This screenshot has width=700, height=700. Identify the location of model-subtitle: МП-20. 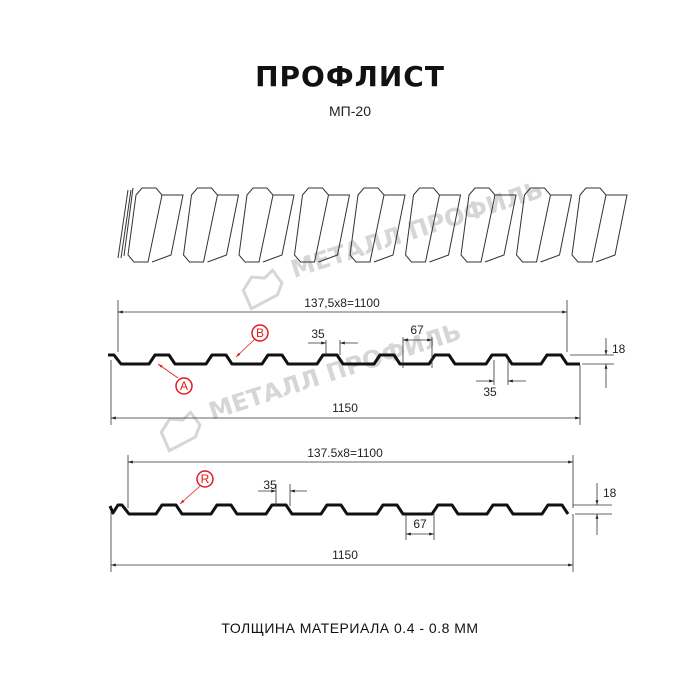
(350, 111).